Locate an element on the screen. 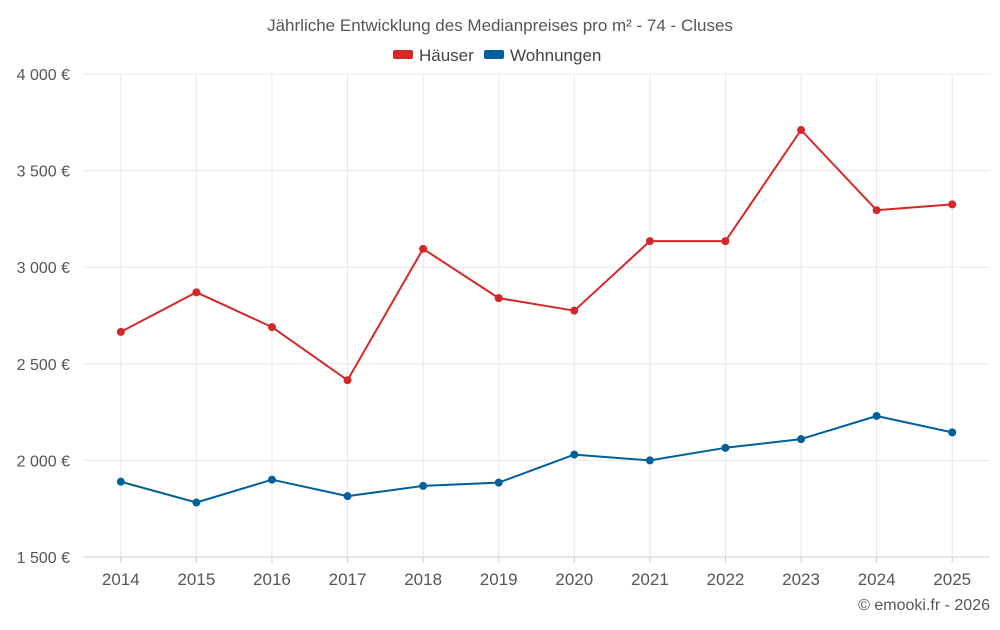 The width and height of the screenshot is (1000, 630). y-tick-label: 1 500 € is located at coordinates (43, 558).